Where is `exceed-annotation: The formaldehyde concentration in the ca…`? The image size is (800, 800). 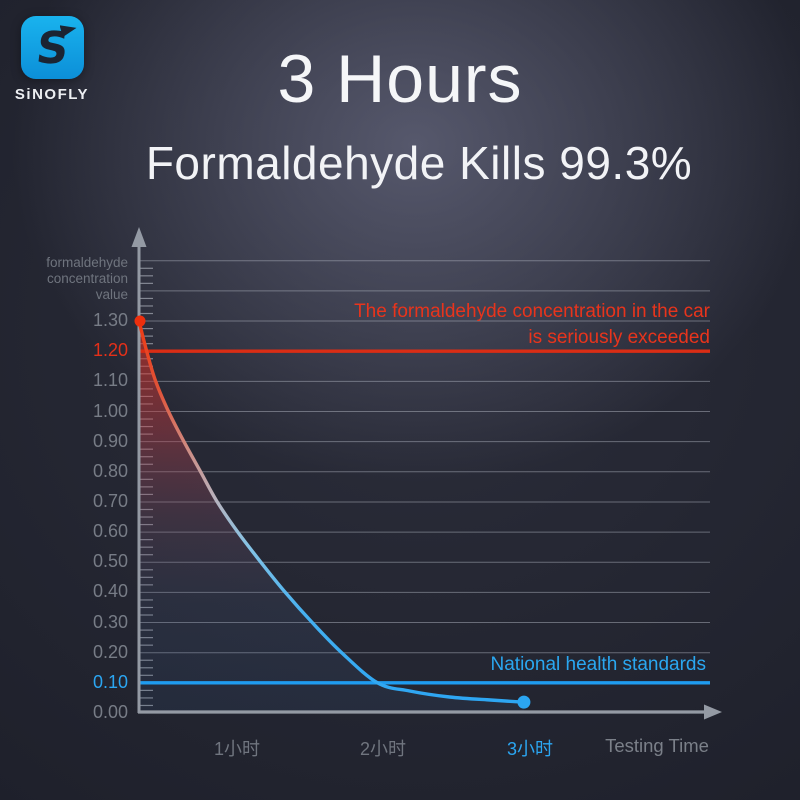 exceed-annotation: The formaldehyde concentration in the ca… is located at coordinates (532, 325).